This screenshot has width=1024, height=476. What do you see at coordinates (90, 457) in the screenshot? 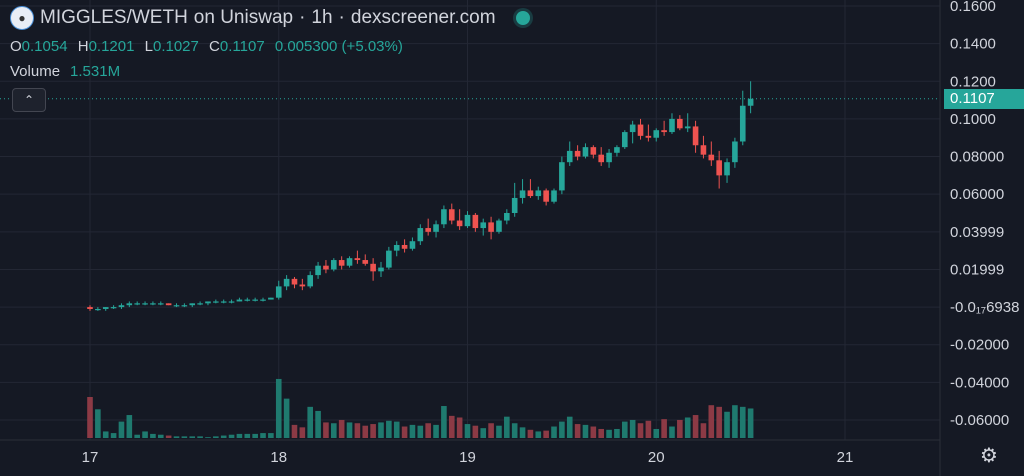
I see `x-tick-label: 17` at bounding box center [90, 457].